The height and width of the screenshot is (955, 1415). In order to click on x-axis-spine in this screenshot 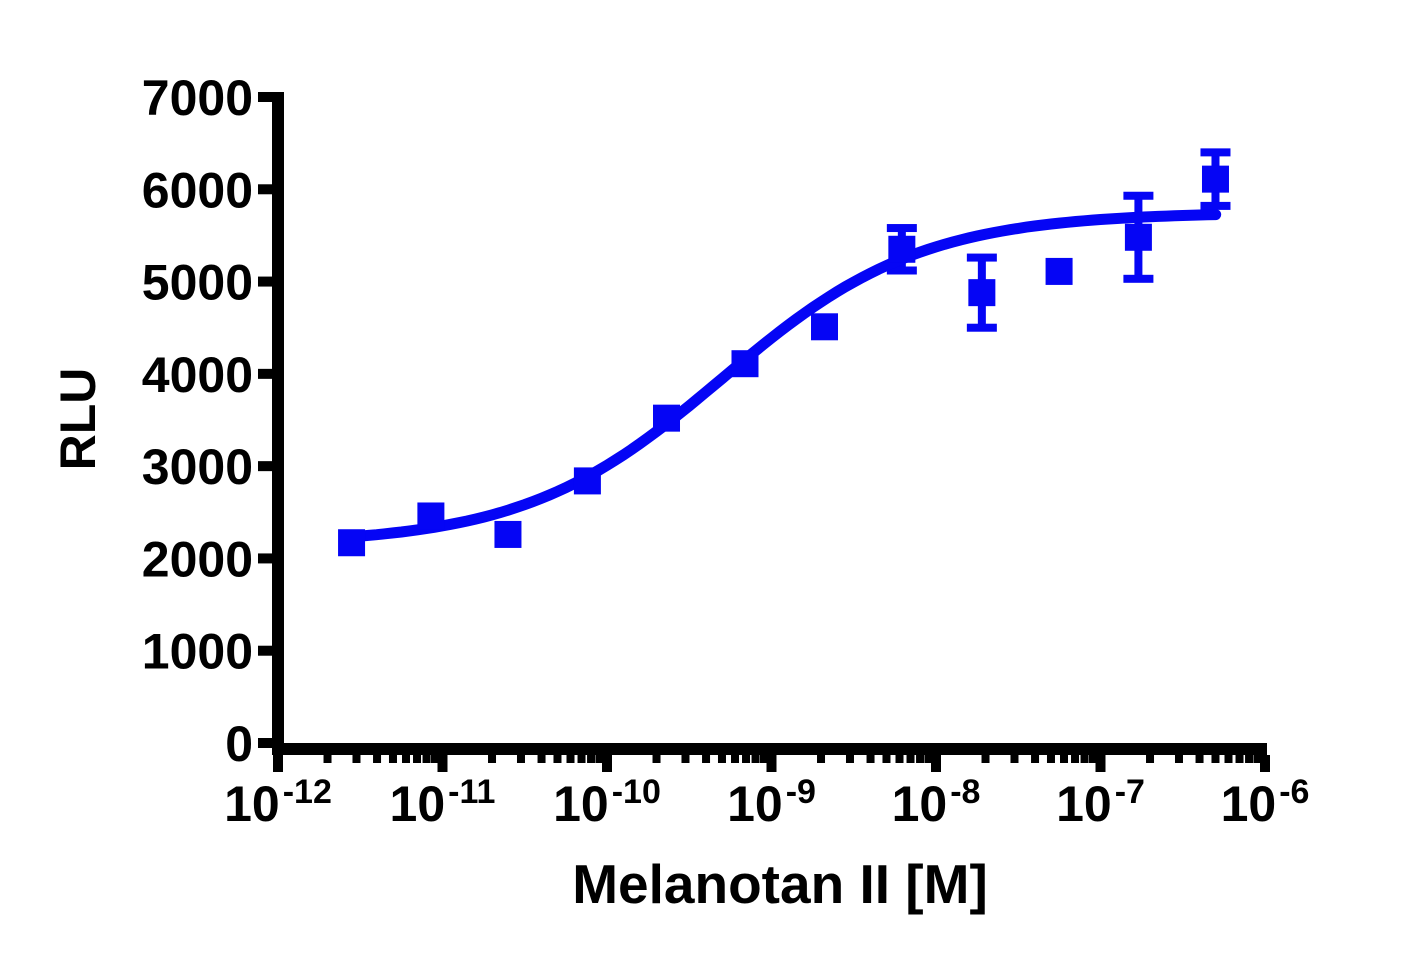, I will do `click(769, 749)`.